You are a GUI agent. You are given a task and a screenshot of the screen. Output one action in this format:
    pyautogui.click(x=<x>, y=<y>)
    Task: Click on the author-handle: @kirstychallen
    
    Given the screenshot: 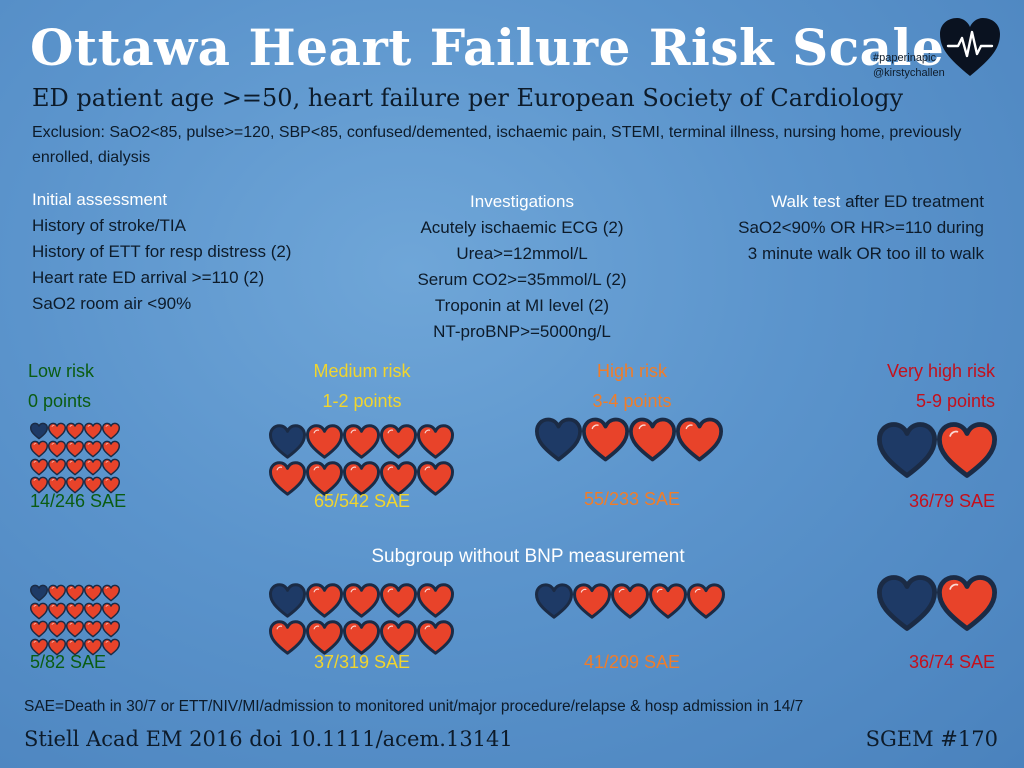 What is the action you would take?
    pyautogui.click(x=909, y=73)
    